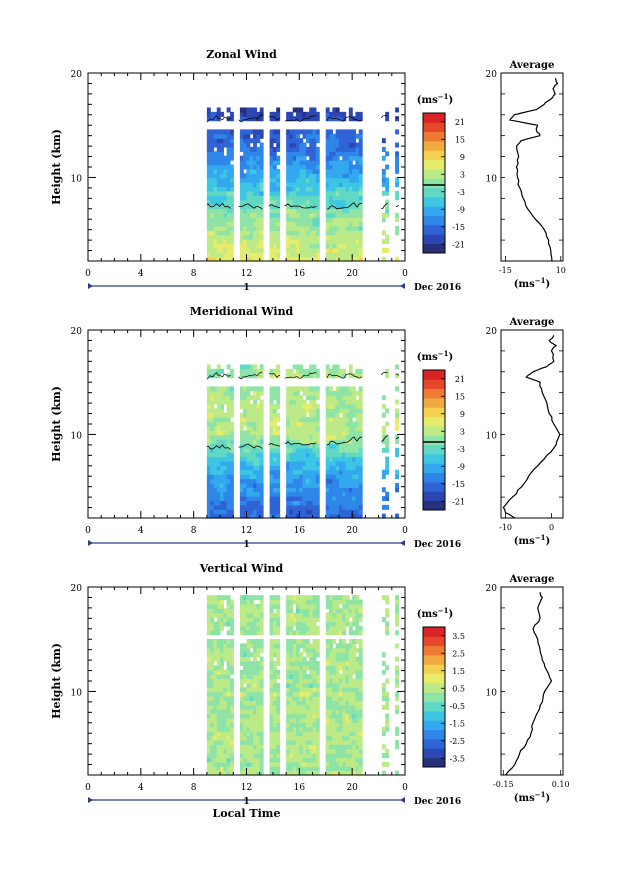 The width and height of the screenshot is (627, 873). What do you see at coordinates (457, 741) in the screenshot?
I see `colorbar-tick-label: -2.5` at bounding box center [457, 741].